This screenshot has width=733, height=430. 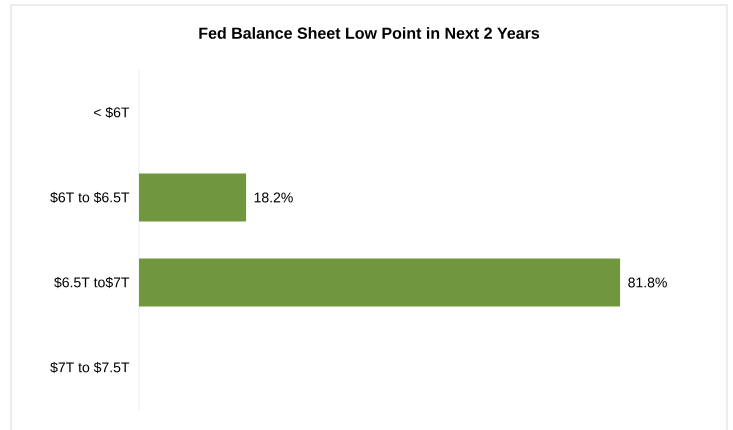 What do you see at coordinates (273, 197) in the screenshot?
I see `data-label: 18.2%` at bounding box center [273, 197].